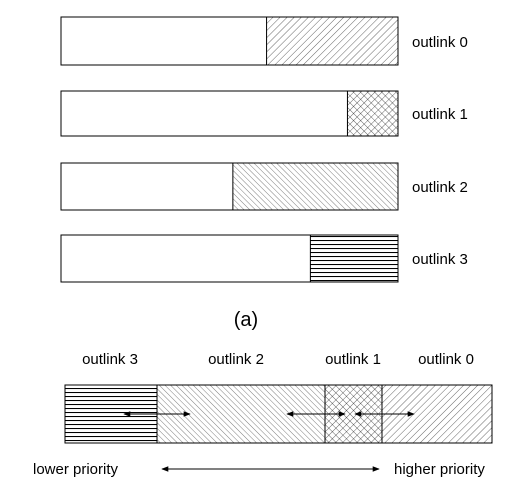 This screenshot has height=492, width=531. I want to click on combined-label-outlink-0: outlink 0, so click(446, 359).